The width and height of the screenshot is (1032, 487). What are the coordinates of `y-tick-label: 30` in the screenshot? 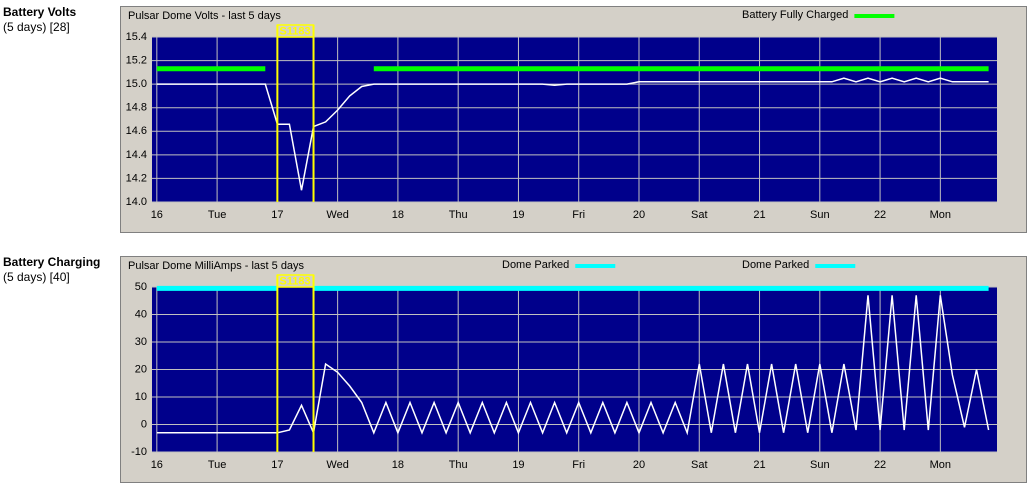 It's located at (141, 342).